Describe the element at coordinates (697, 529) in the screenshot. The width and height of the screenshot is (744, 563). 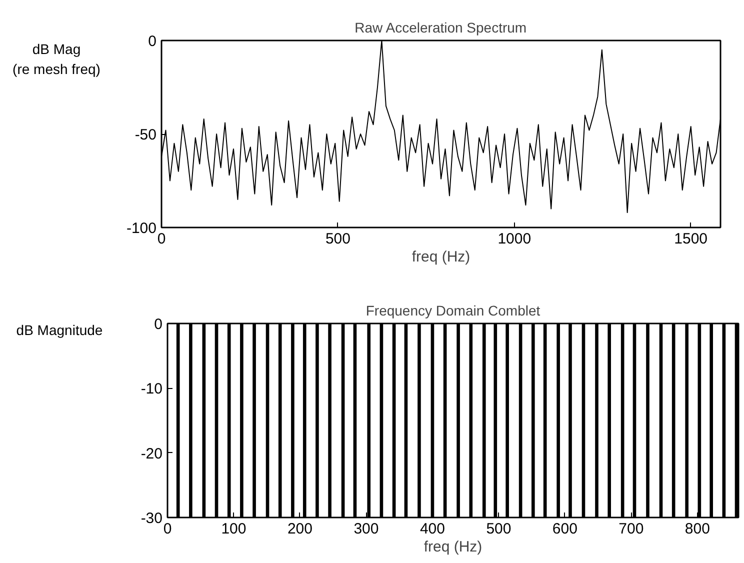
I see `x-tick-label: 800` at that location.